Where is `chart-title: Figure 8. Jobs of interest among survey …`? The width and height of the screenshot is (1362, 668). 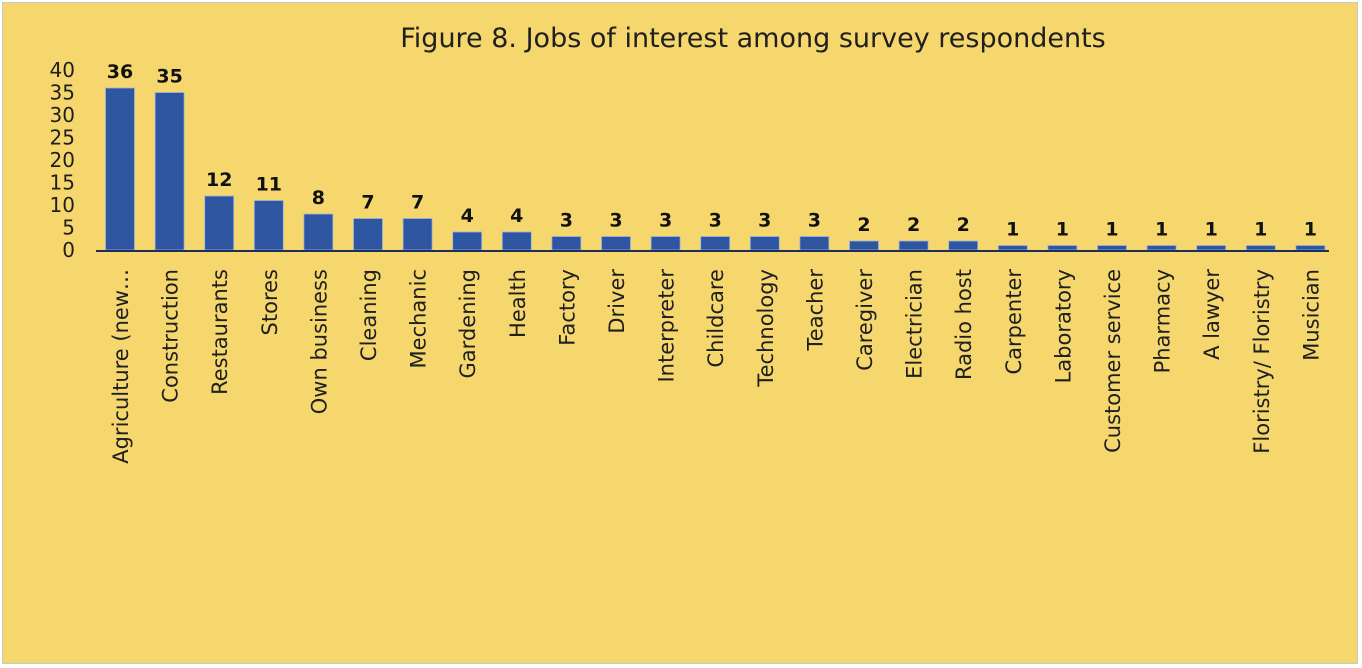
chart-title: Figure 8. Jobs of interest among survey … is located at coordinates (753, 38).